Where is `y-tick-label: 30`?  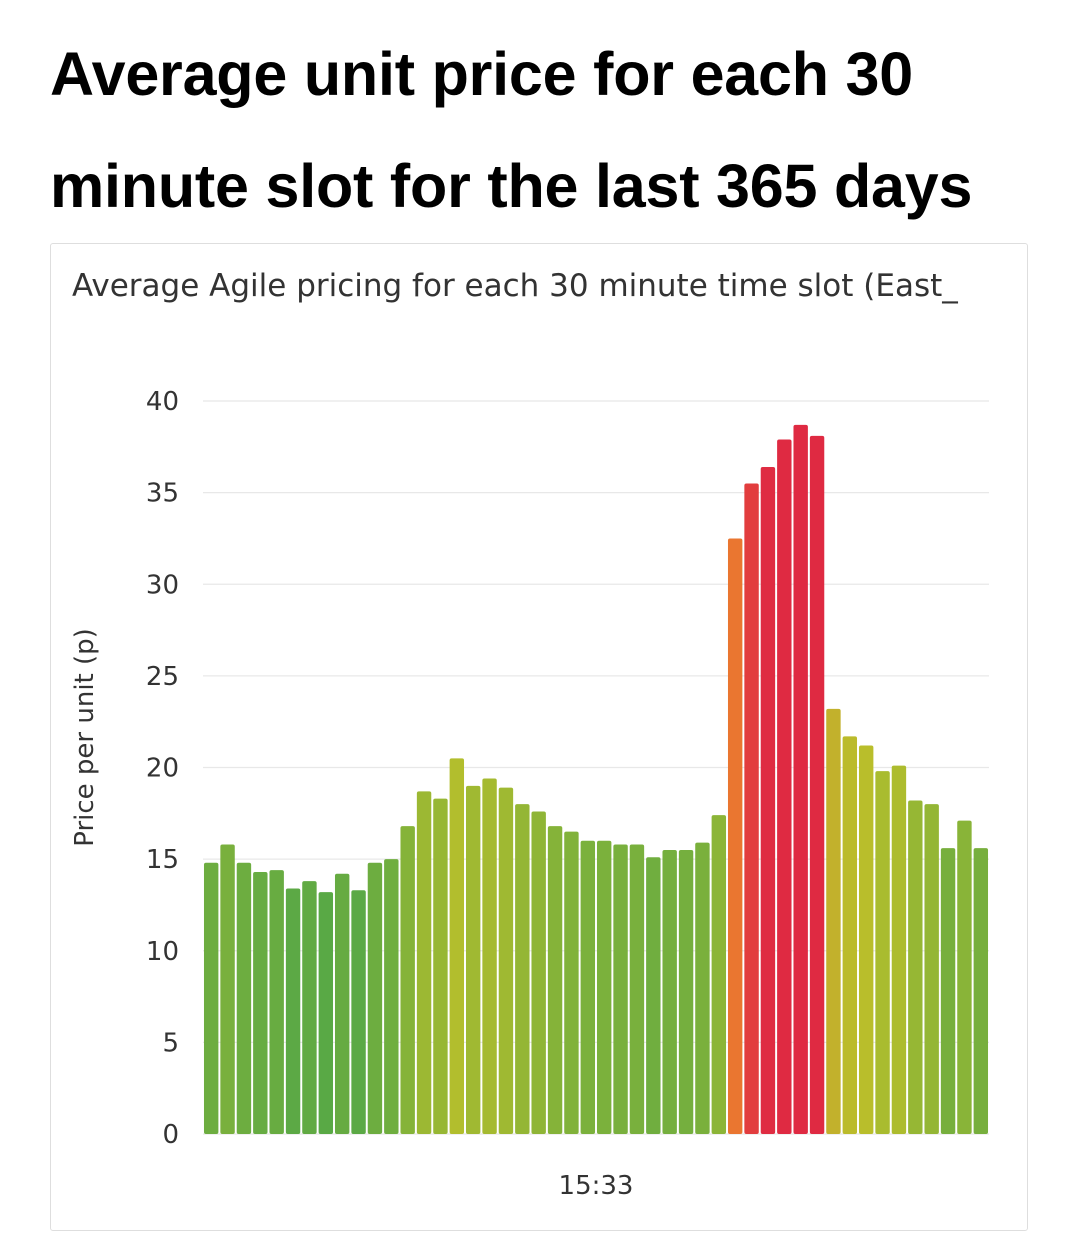 y-tick-label: 30 is located at coordinates (162, 585).